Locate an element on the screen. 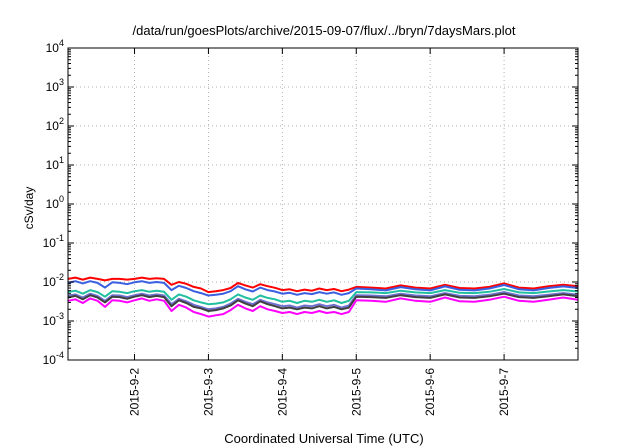 This screenshot has height=448, width=640. y-tick-label: 10⁻³ is located at coordinates (53, 319).